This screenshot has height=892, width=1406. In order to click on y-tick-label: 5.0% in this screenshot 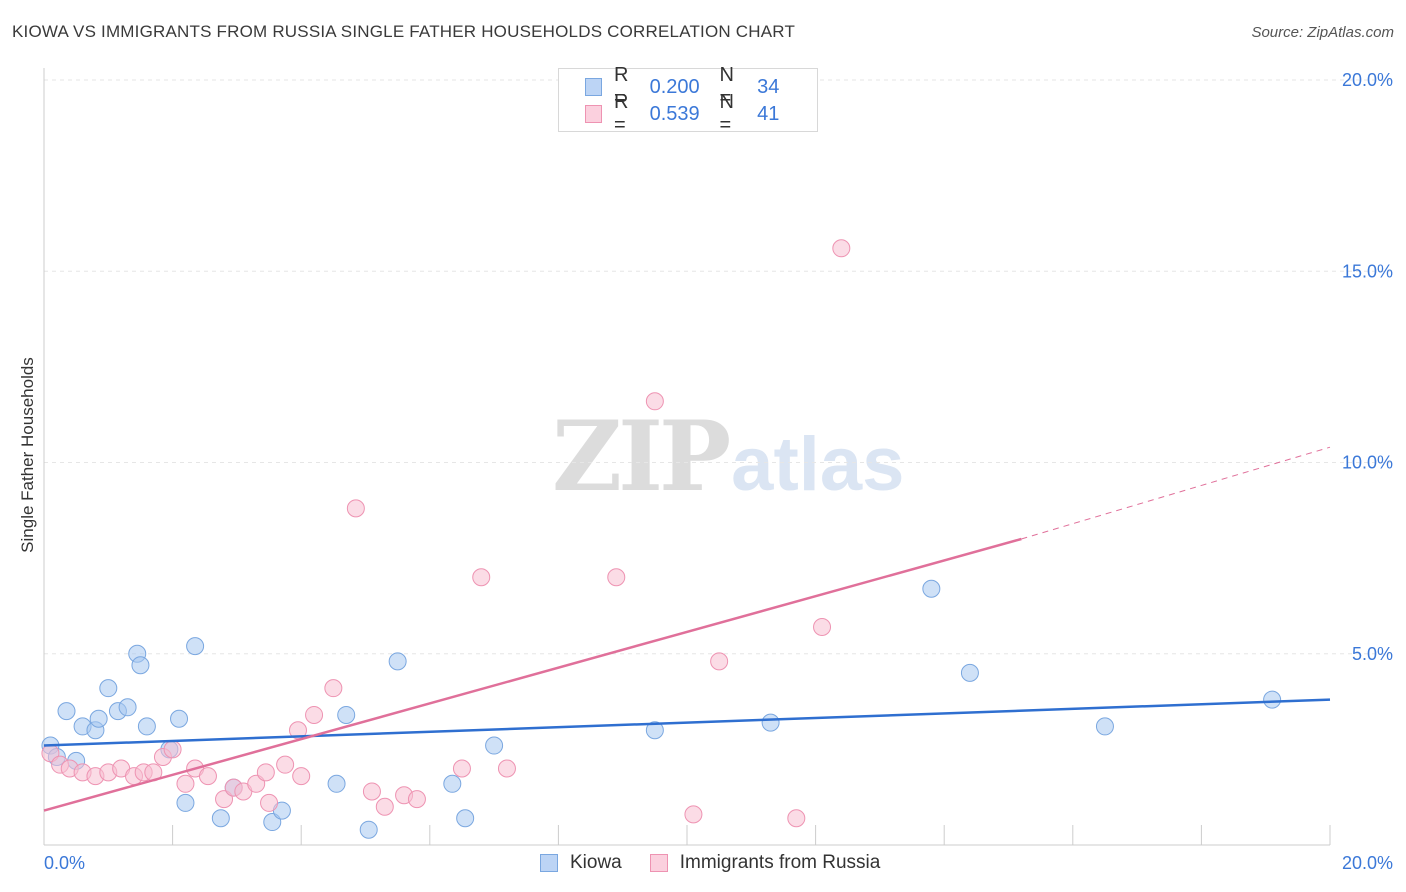, I will do `click(1372, 654)`.